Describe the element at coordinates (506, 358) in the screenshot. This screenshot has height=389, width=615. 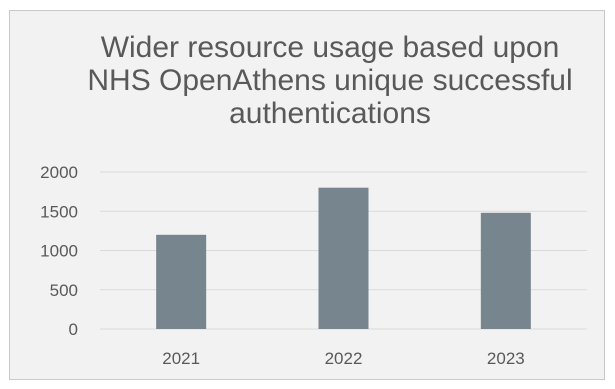
I see `x-tick-label-2023: 2023` at that location.